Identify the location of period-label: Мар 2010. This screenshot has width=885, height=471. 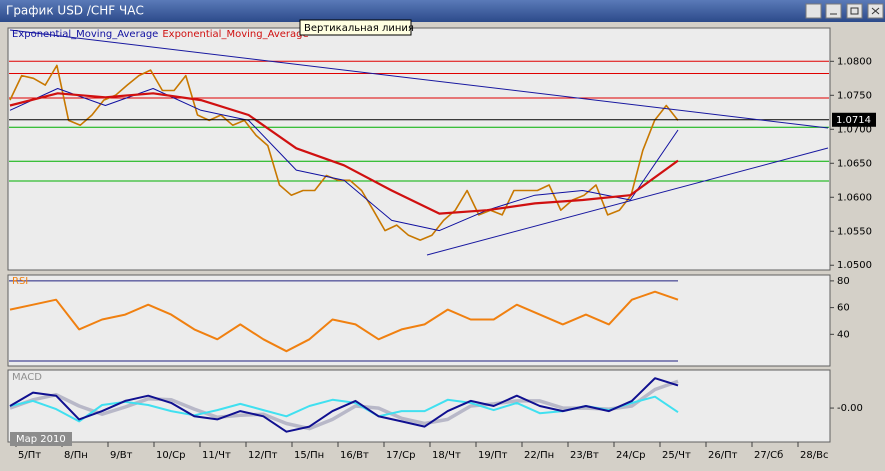
(41, 439).